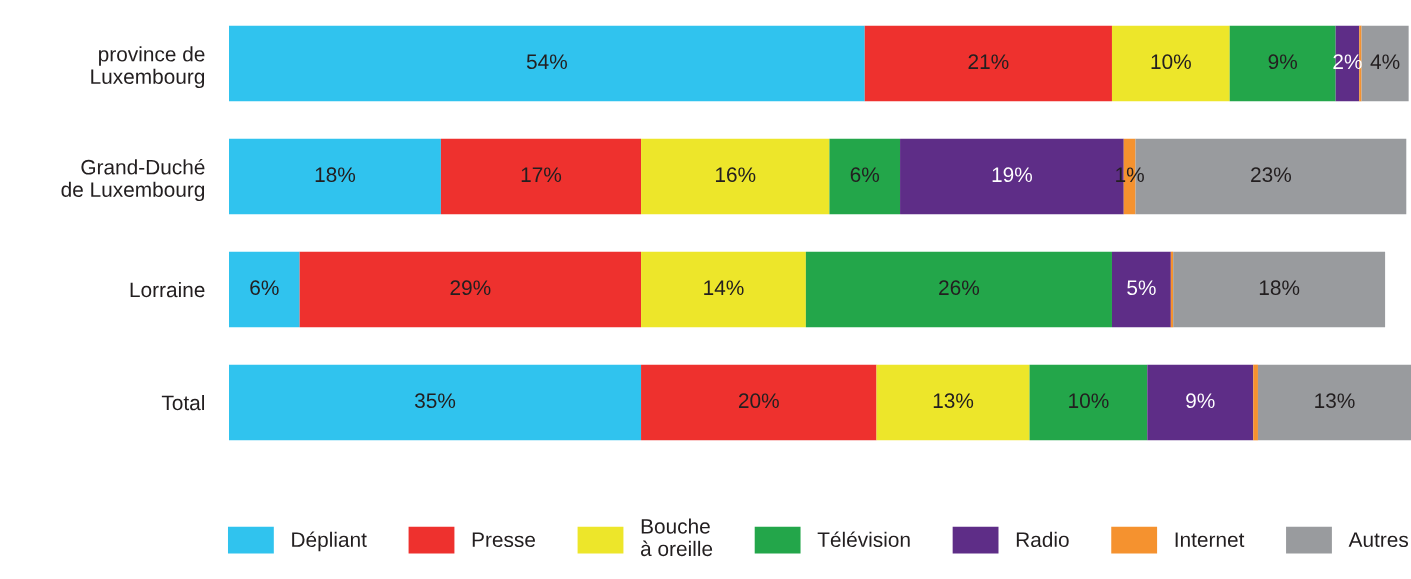 The height and width of the screenshot is (579, 1411). Describe the element at coordinates (329, 541) in the screenshot. I see `legend-label: Dépliant` at that location.